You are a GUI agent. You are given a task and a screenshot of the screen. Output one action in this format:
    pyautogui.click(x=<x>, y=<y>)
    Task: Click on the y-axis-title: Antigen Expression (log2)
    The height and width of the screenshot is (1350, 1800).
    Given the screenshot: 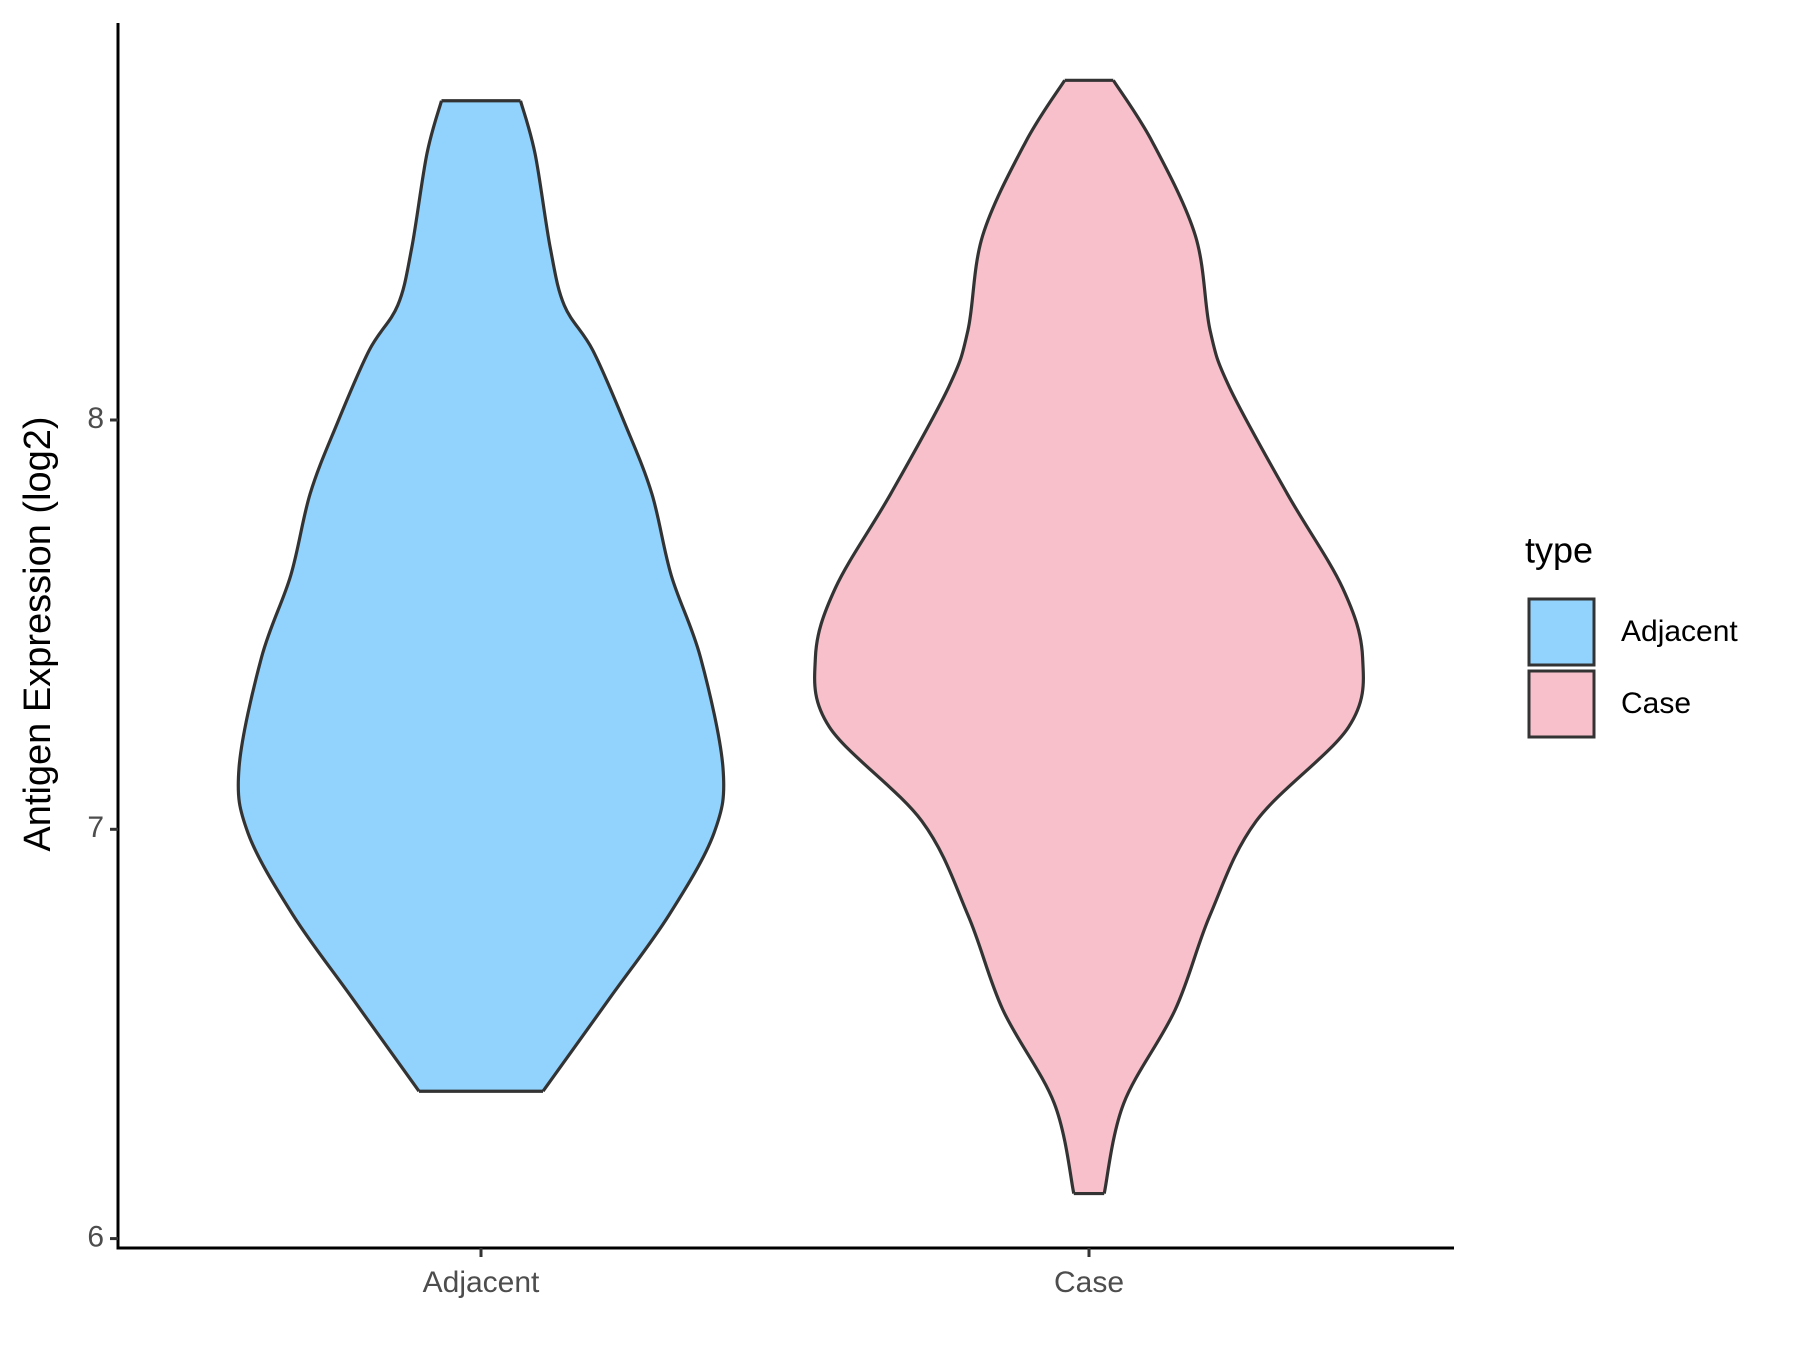 What is the action you would take?
    pyautogui.click(x=38, y=633)
    